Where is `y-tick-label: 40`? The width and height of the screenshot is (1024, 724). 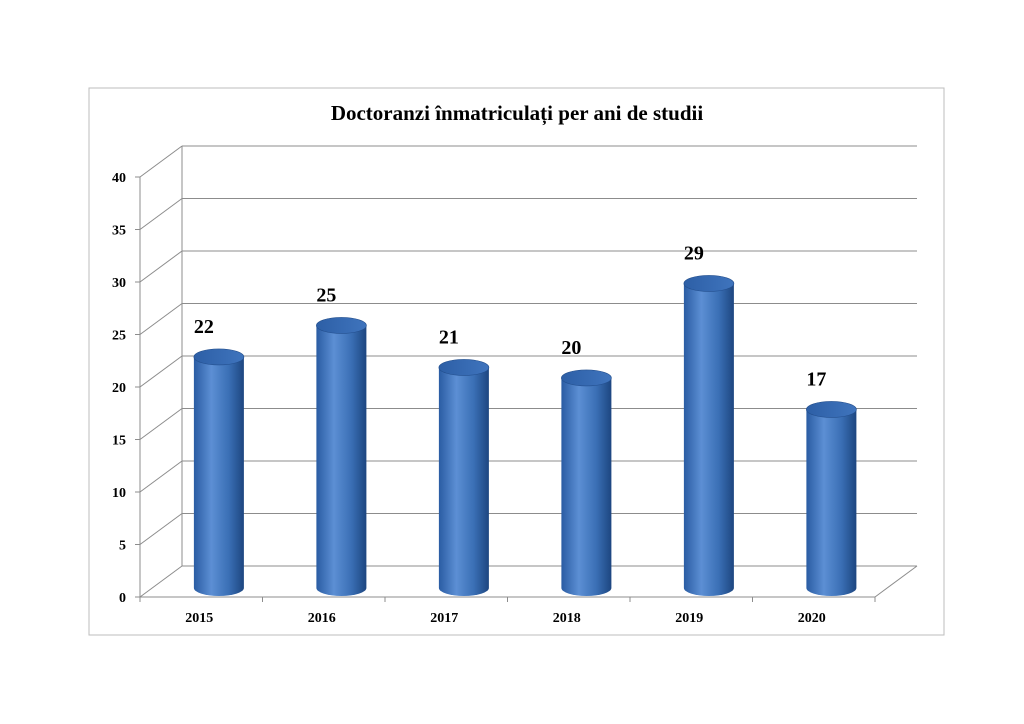
y-tick-label: 40 is located at coordinates (119, 178).